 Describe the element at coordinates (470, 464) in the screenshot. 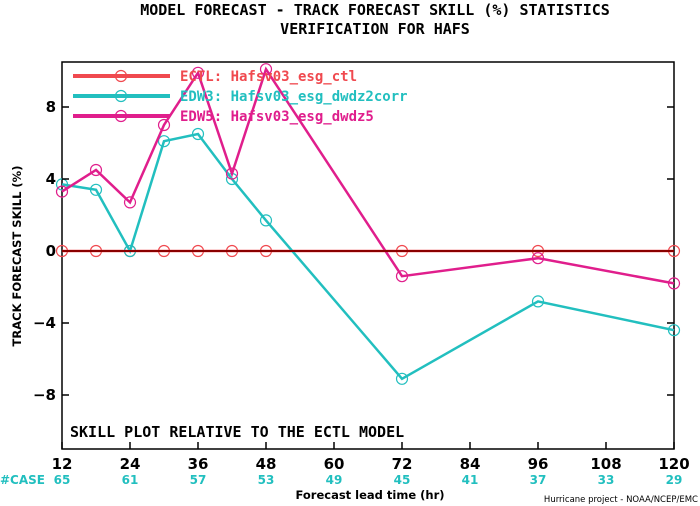

I see `x-tick-label: 84` at that location.